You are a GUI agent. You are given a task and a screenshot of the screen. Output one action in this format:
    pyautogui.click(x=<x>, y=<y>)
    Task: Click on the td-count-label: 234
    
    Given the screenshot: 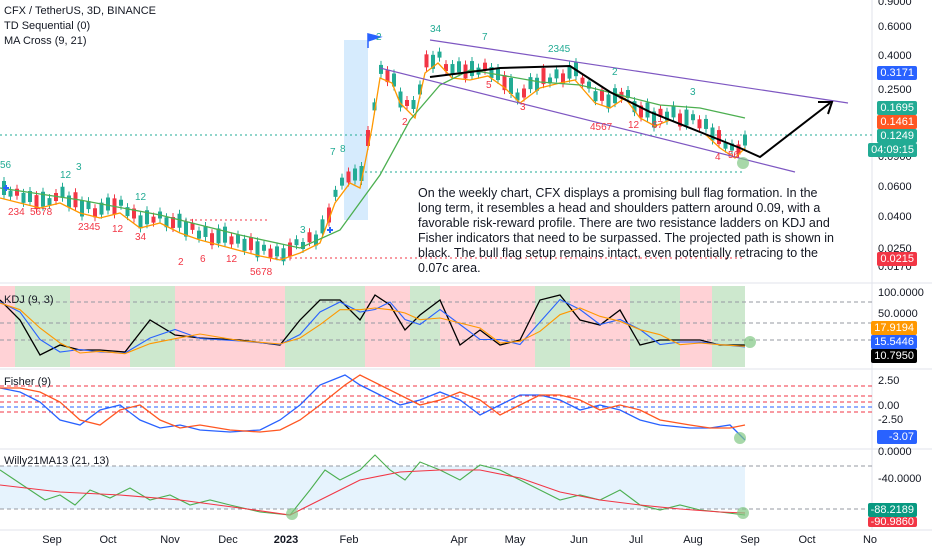 What is the action you would take?
    pyautogui.click(x=16, y=212)
    